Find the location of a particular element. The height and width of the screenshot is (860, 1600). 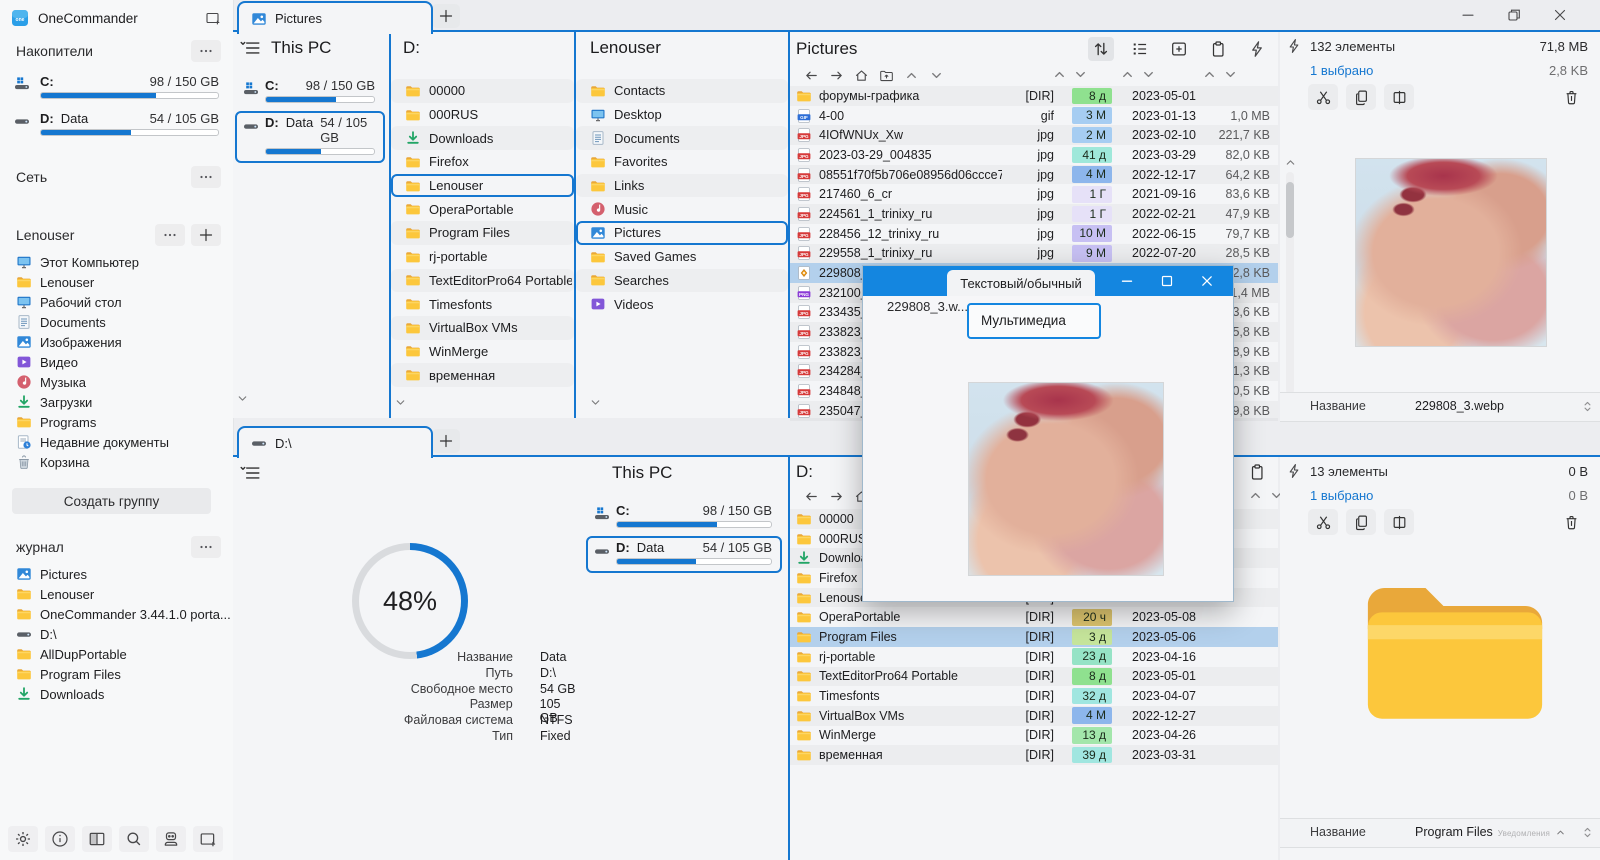

tab-pictures: Pictures is located at coordinates (335, 17).